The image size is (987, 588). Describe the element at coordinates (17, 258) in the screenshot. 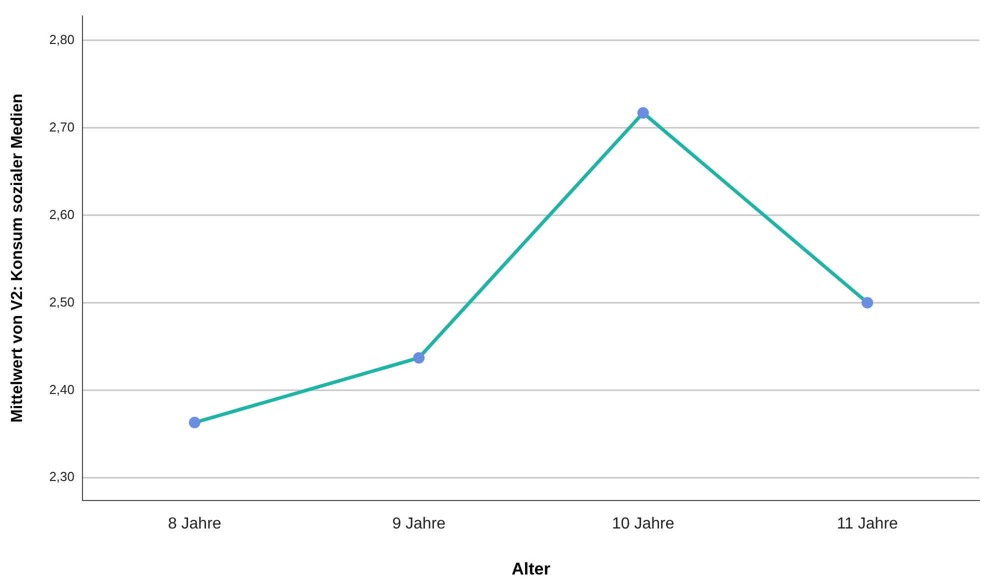

I see `y-axis-title: Mittelwert von V2: Konsum sozialer Medien` at that location.